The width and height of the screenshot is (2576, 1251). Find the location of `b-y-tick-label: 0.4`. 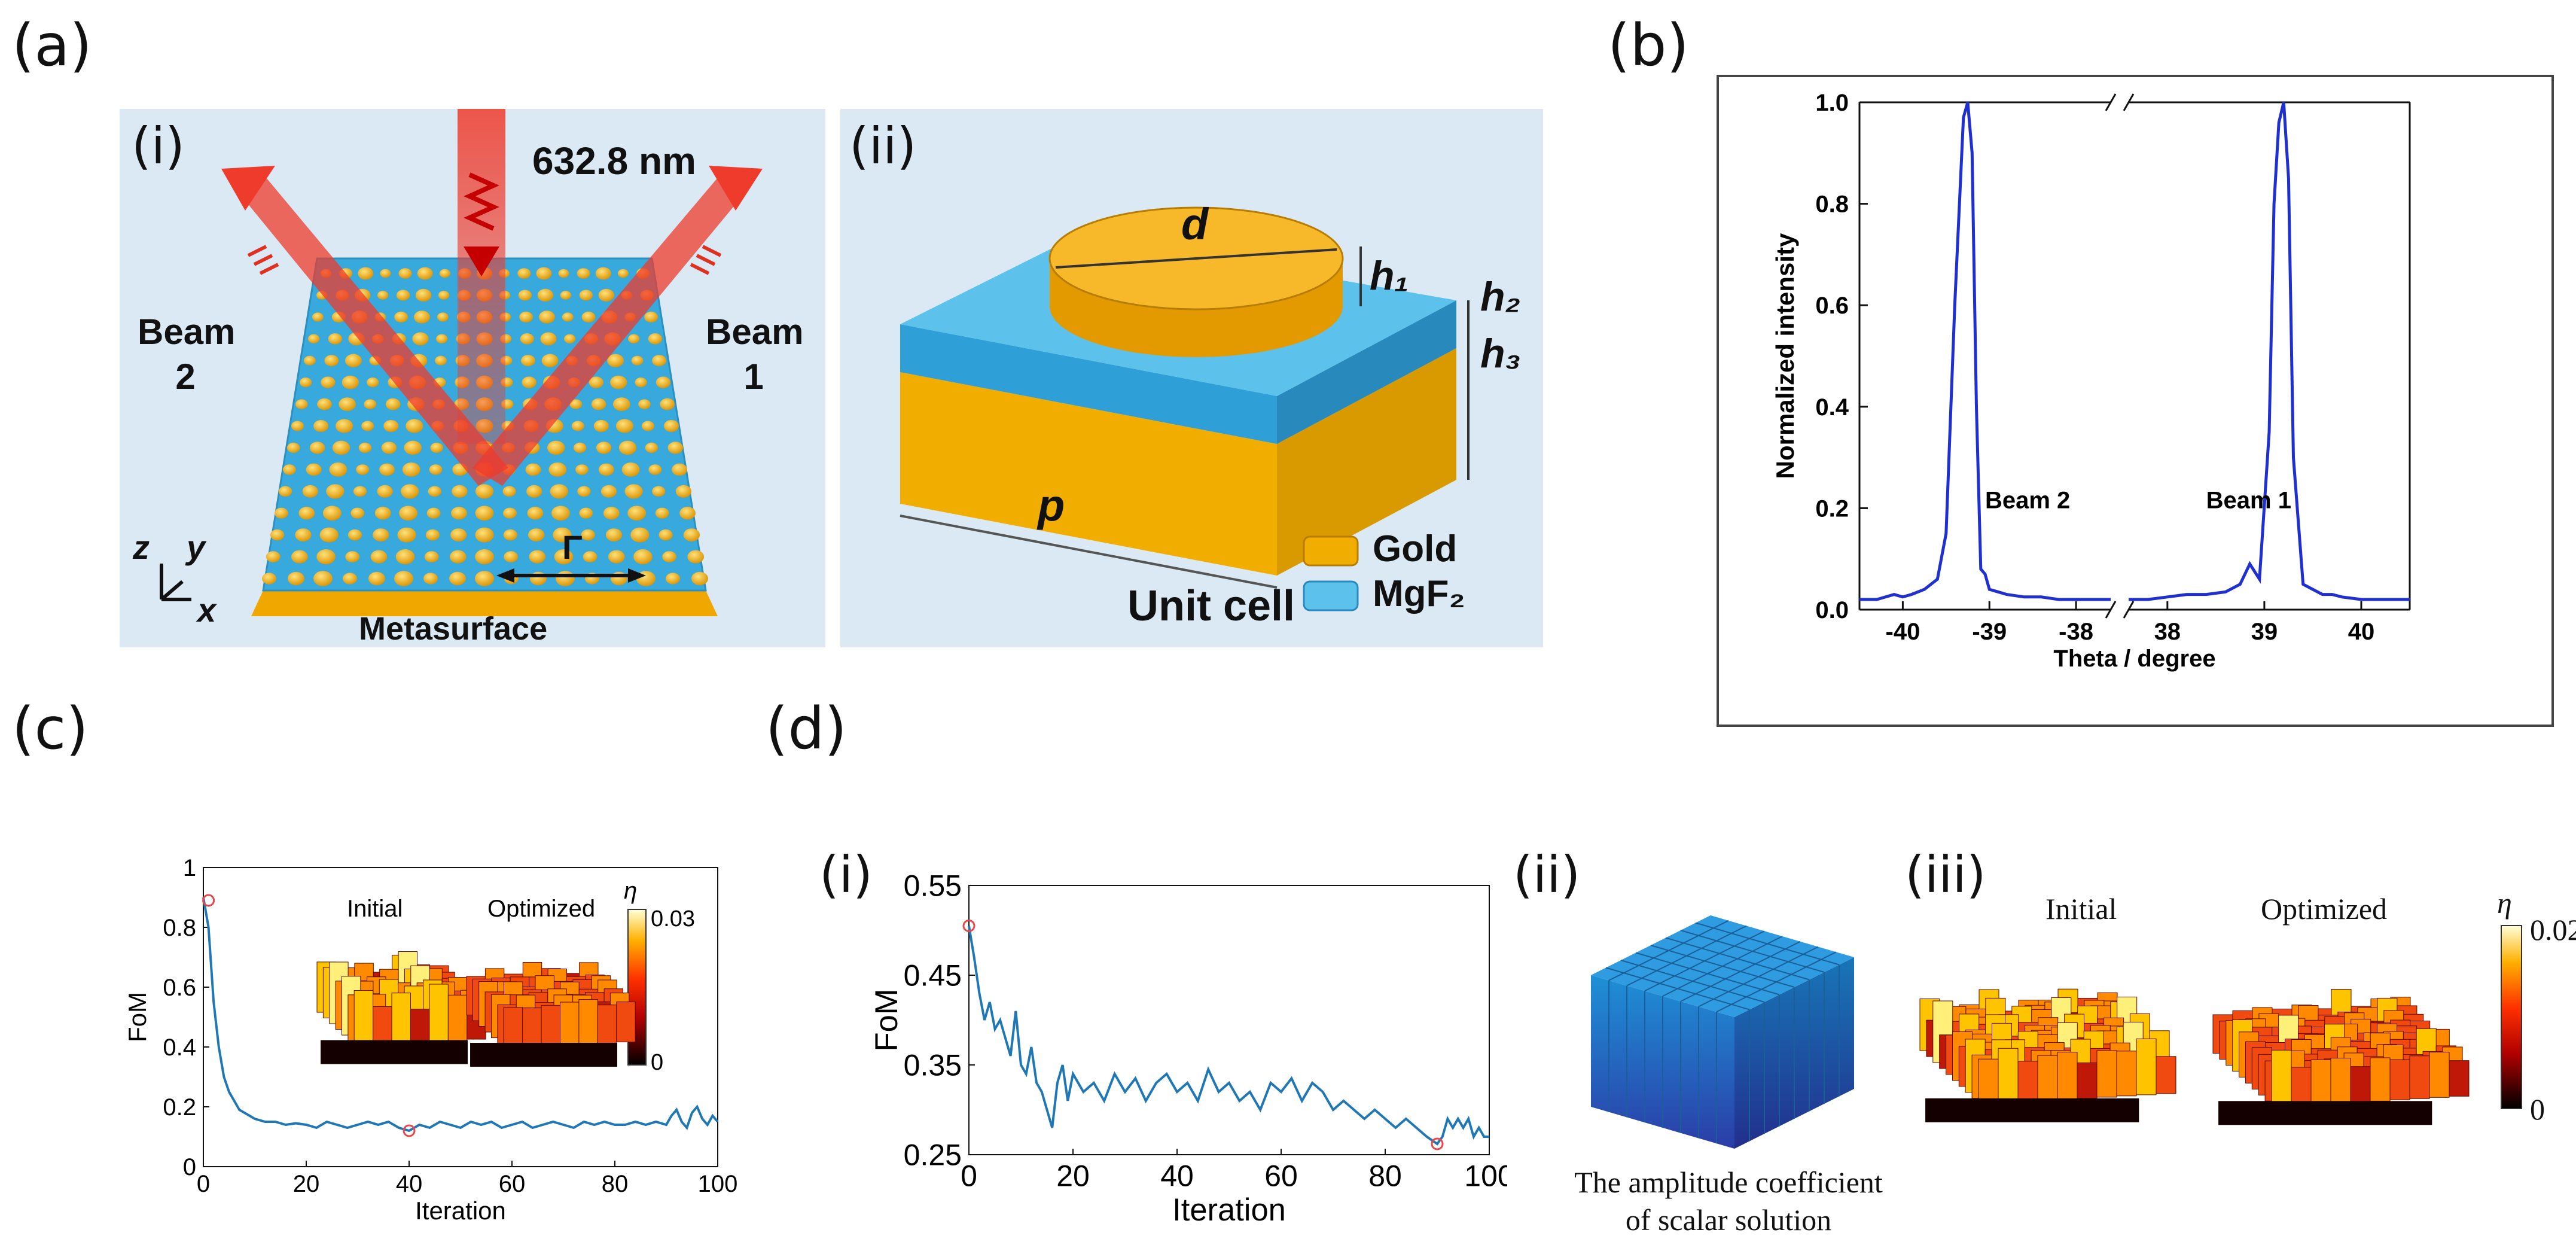

b-y-tick-label: 0.4 is located at coordinates (1832, 407).